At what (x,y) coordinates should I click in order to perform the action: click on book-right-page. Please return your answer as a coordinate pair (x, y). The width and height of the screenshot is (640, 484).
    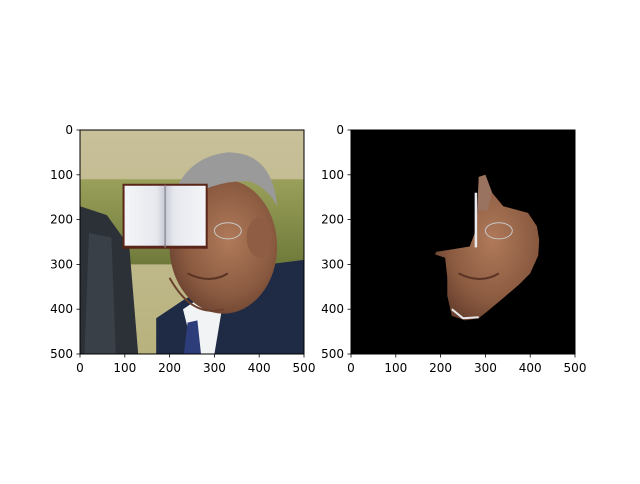
    Looking at the image, I should click on (185, 215).